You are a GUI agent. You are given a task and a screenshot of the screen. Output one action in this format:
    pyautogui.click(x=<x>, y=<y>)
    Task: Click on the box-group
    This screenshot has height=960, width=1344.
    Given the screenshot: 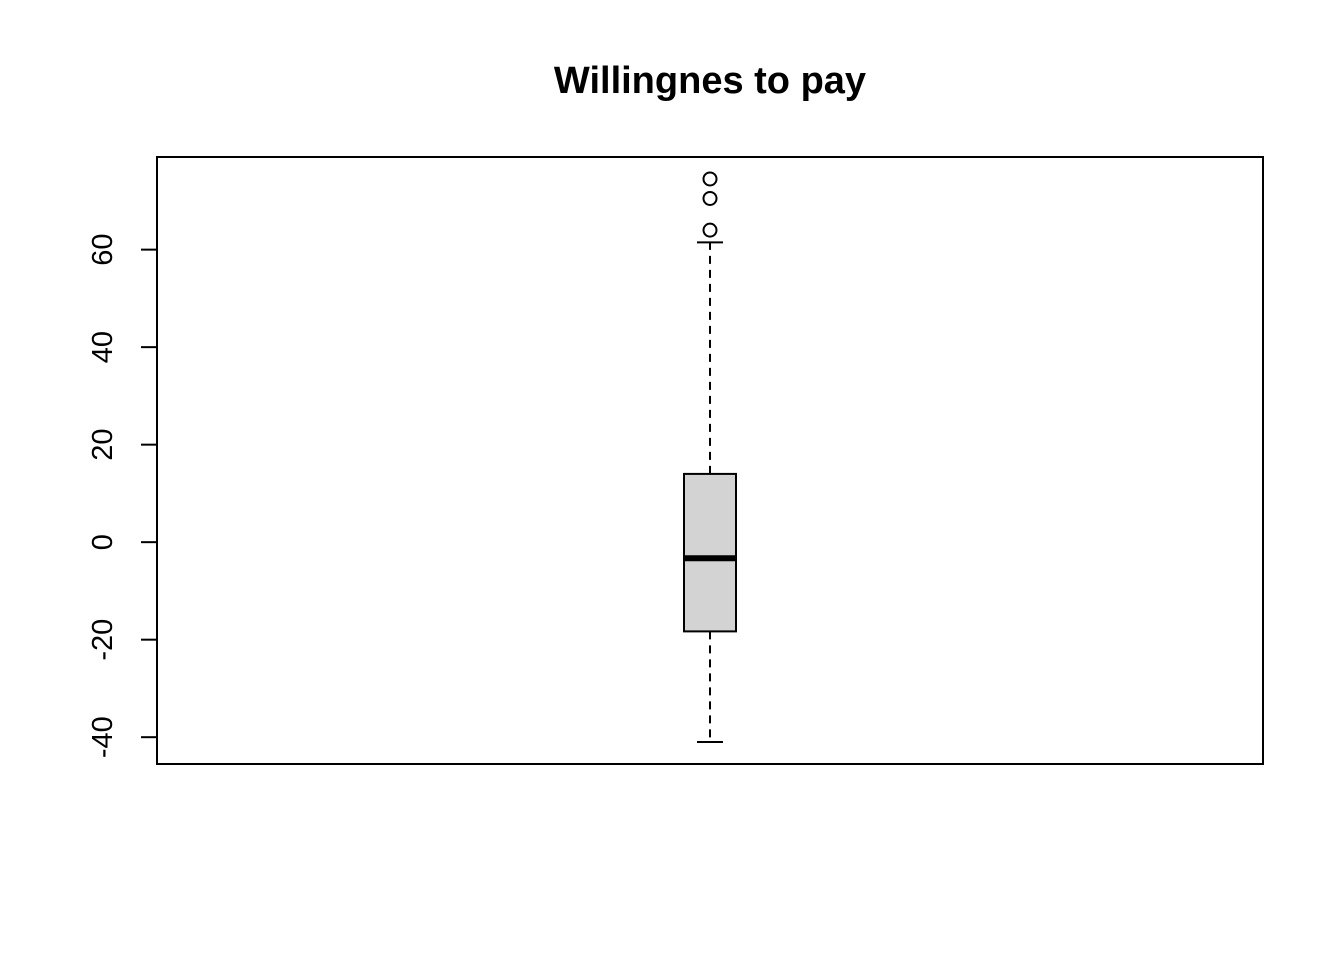 What is the action you would take?
    pyautogui.click(x=710, y=457)
    